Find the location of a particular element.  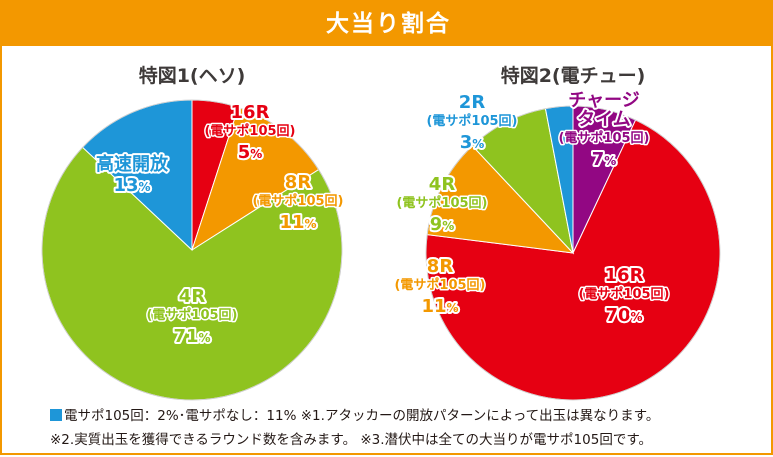

data-label: 9% is located at coordinates (442, 224).